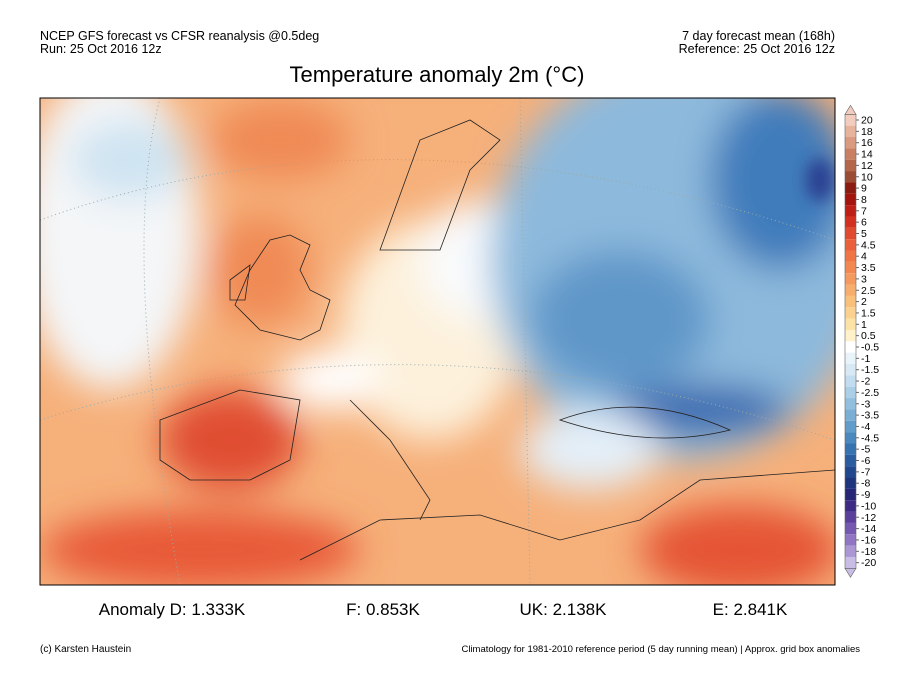 Image resolution: width=900 pixels, height=675 pixels. Describe the element at coordinates (870, 370) in the screenshot. I see `colorbar-label: -1.5` at that location.